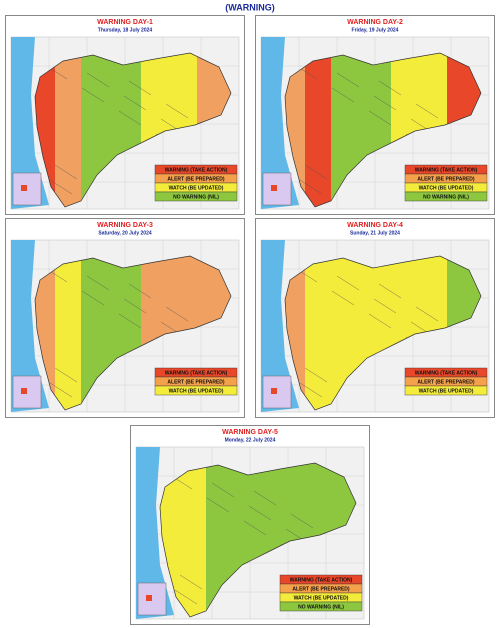 This screenshot has width=500, height=628. What do you see at coordinates (250, 440) in the screenshot?
I see `panel-date: Monday, 22 July 2024` at bounding box center [250, 440].